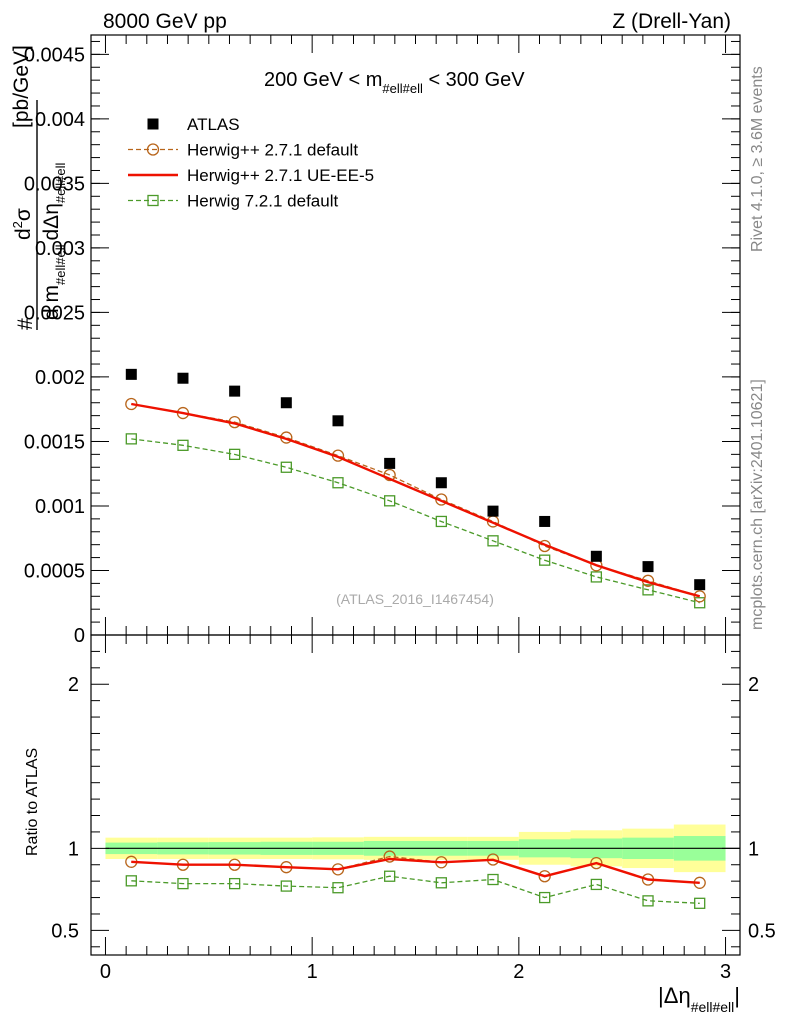 The image size is (786, 1029). I want to click on ratio-xtick-label: 0, so click(105, 972).